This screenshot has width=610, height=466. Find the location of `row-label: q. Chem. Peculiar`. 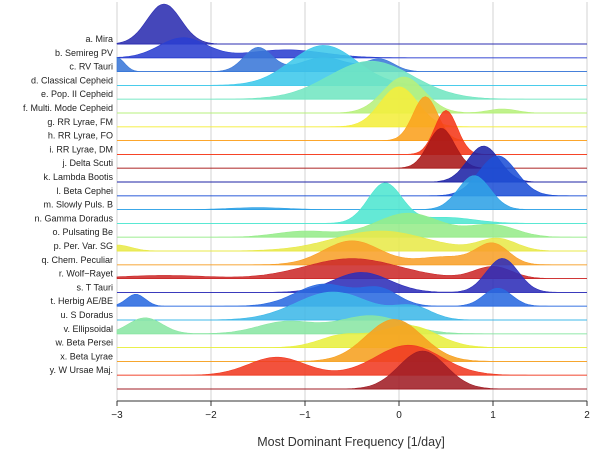

row-label: q. Chem. Peculiar is located at coordinates (77, 260).